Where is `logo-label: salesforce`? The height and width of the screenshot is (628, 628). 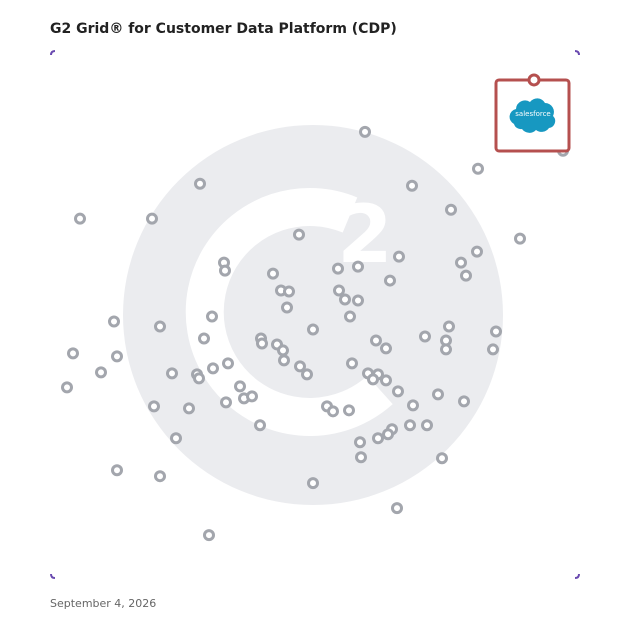
logo-label: salesforce is located at coordinates (532, 114).